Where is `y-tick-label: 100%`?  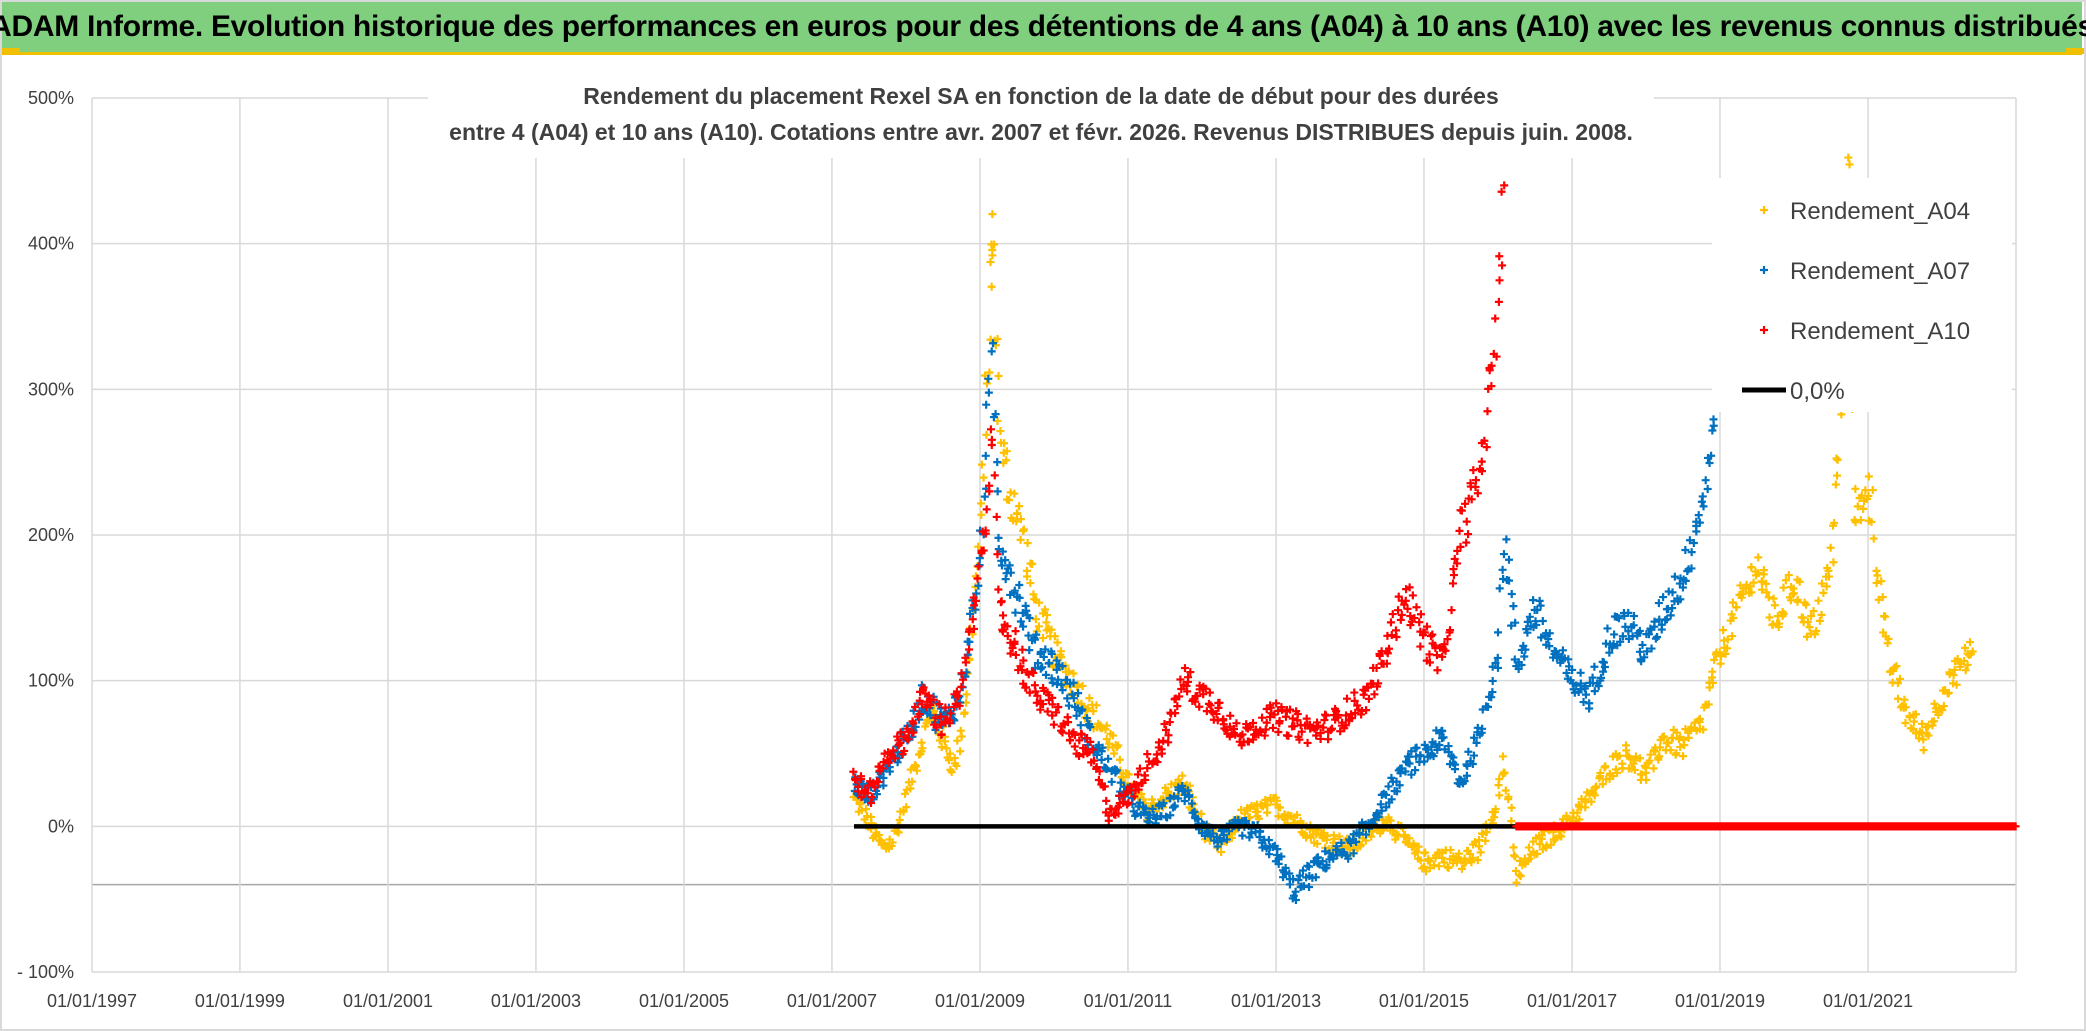
y-tick-label: 100% is located at coordinates (51, 681).